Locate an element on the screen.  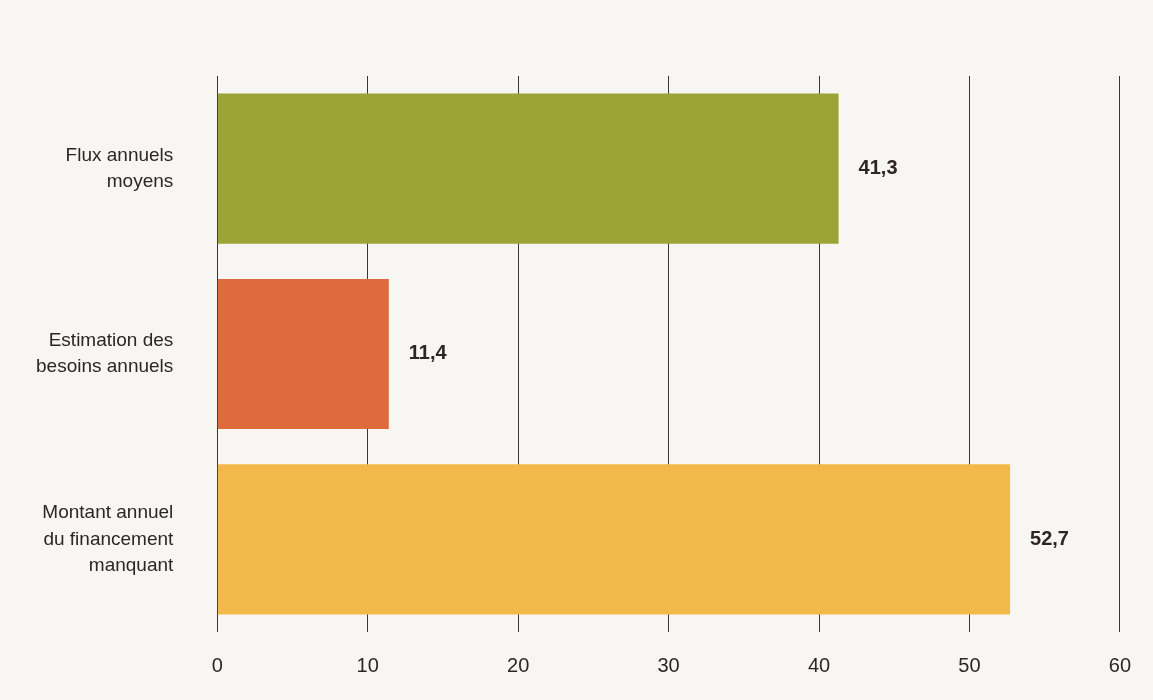
x-tick-label: 40 is located at coordinates (819, 664).